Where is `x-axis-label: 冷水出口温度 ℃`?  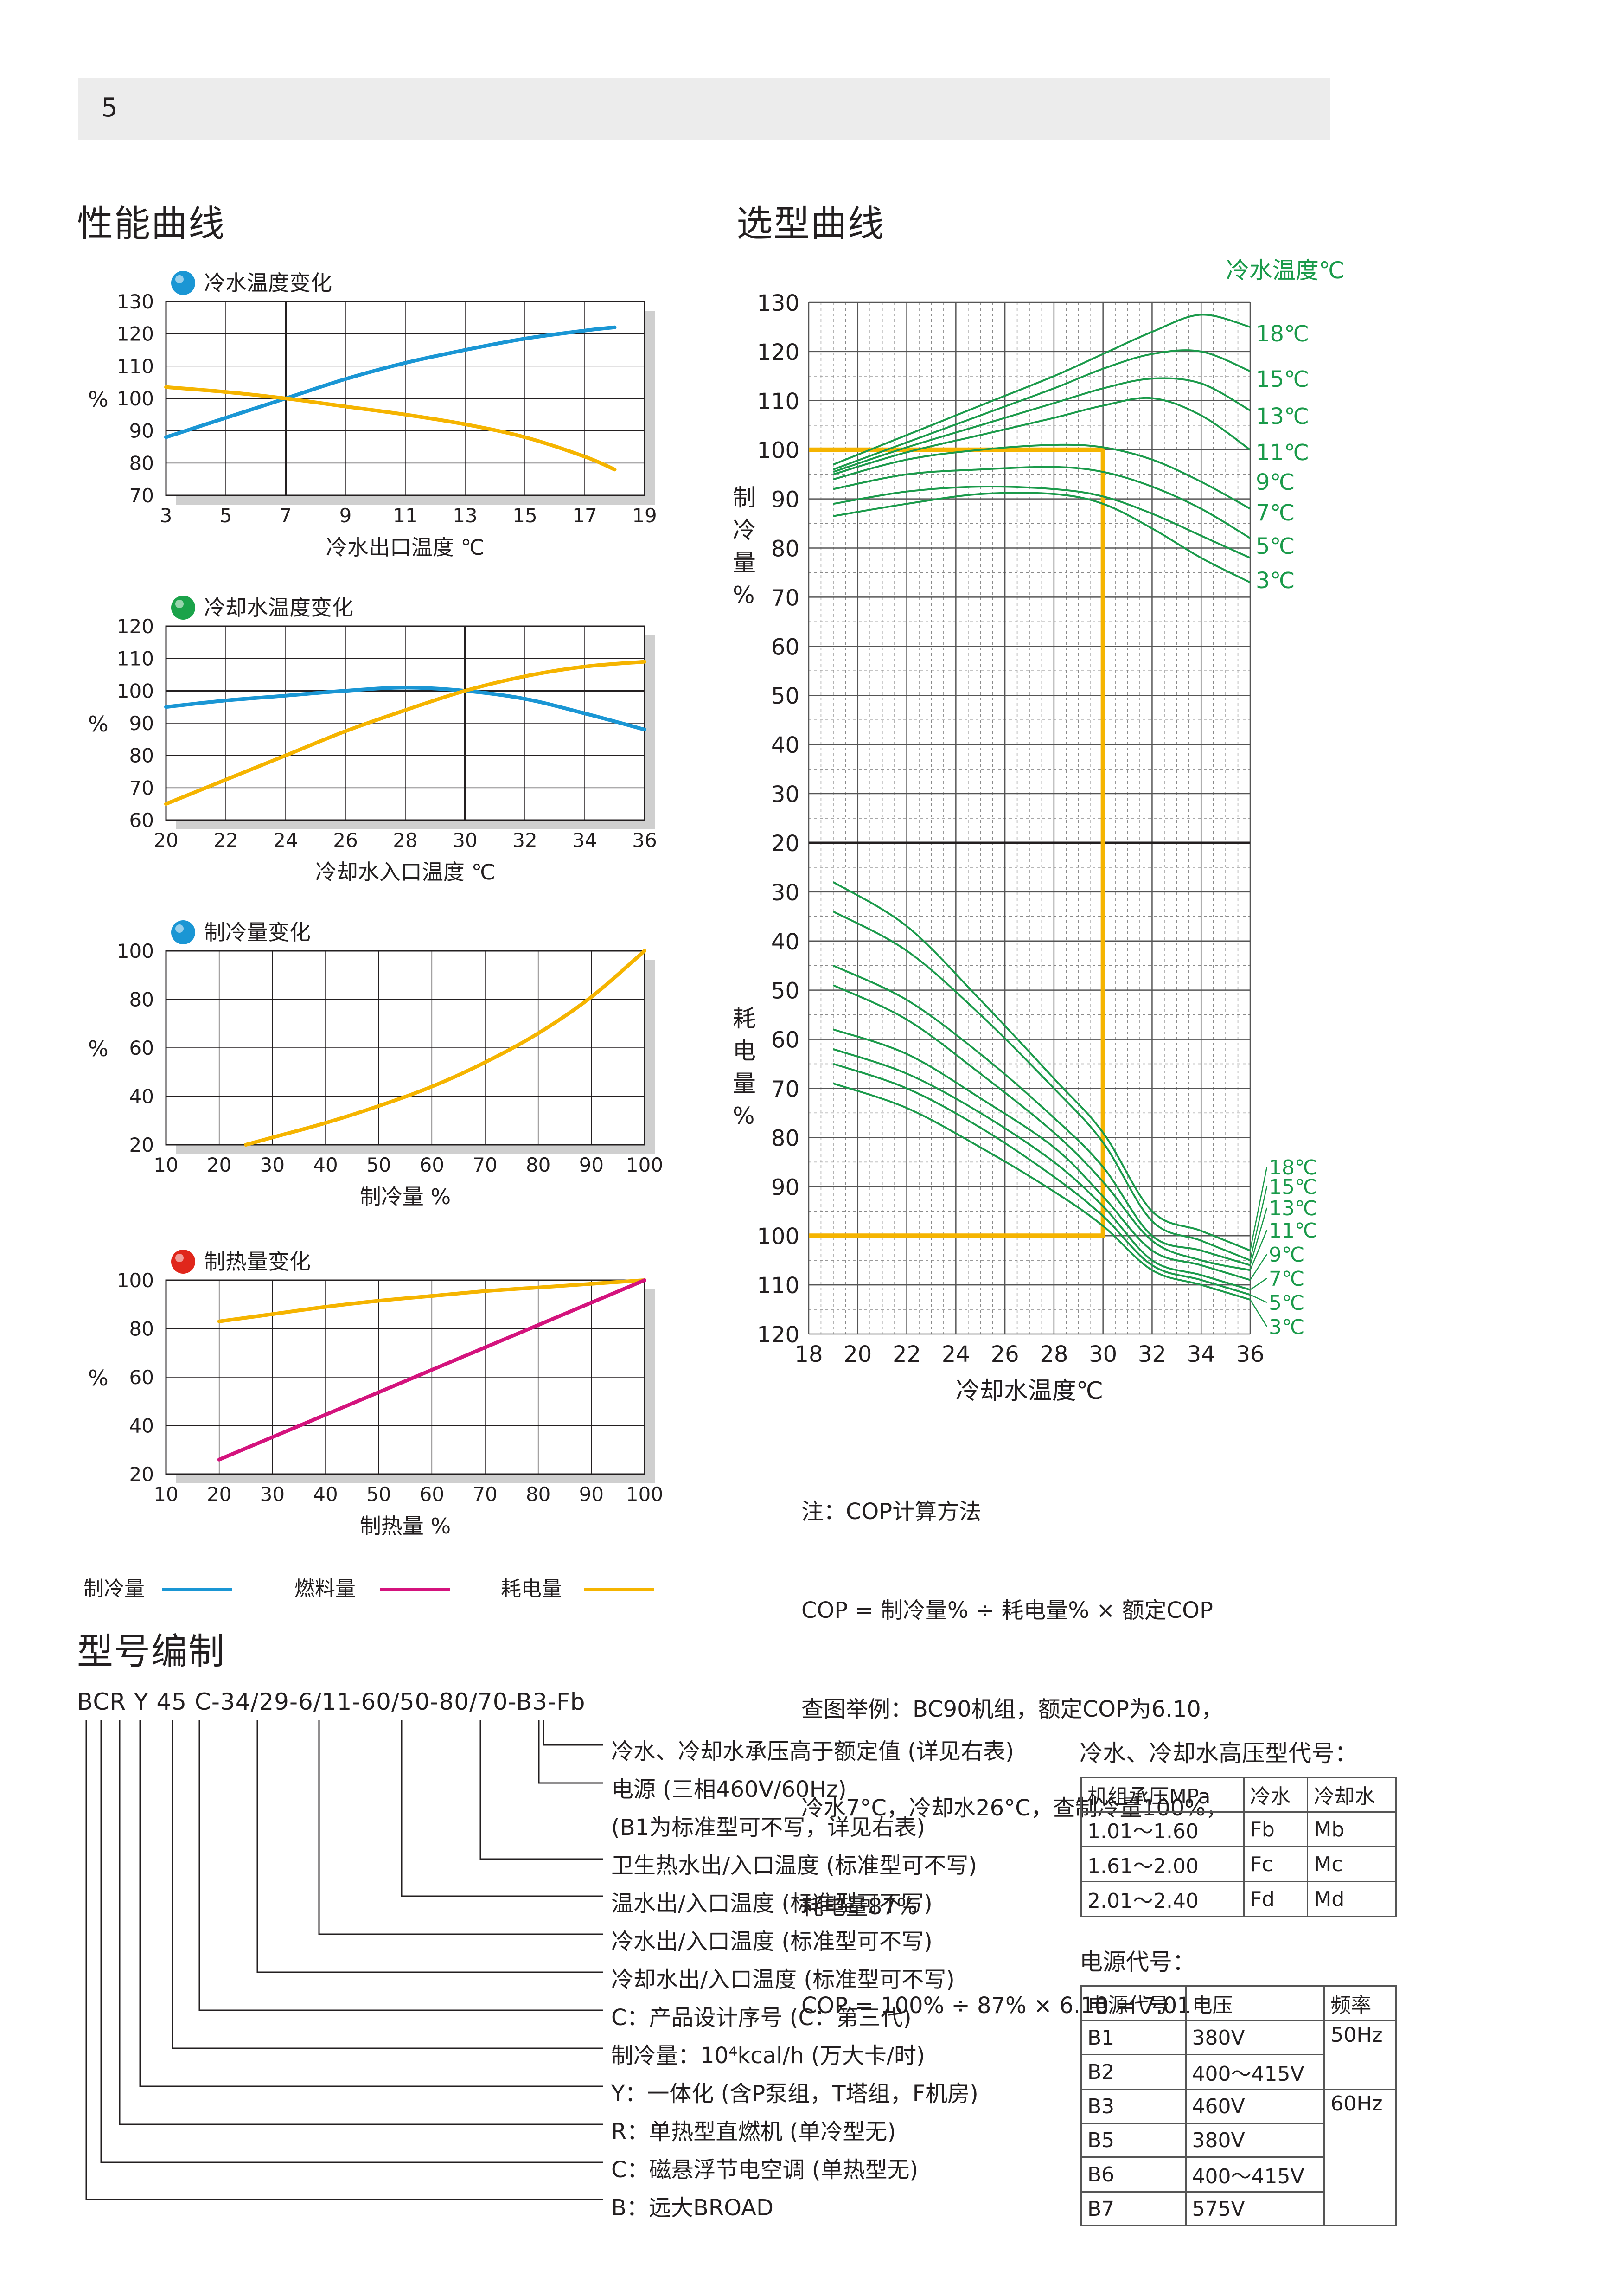
x-axis-label: 冷水出口温度 ℃ is located at coordinates (405, 547).